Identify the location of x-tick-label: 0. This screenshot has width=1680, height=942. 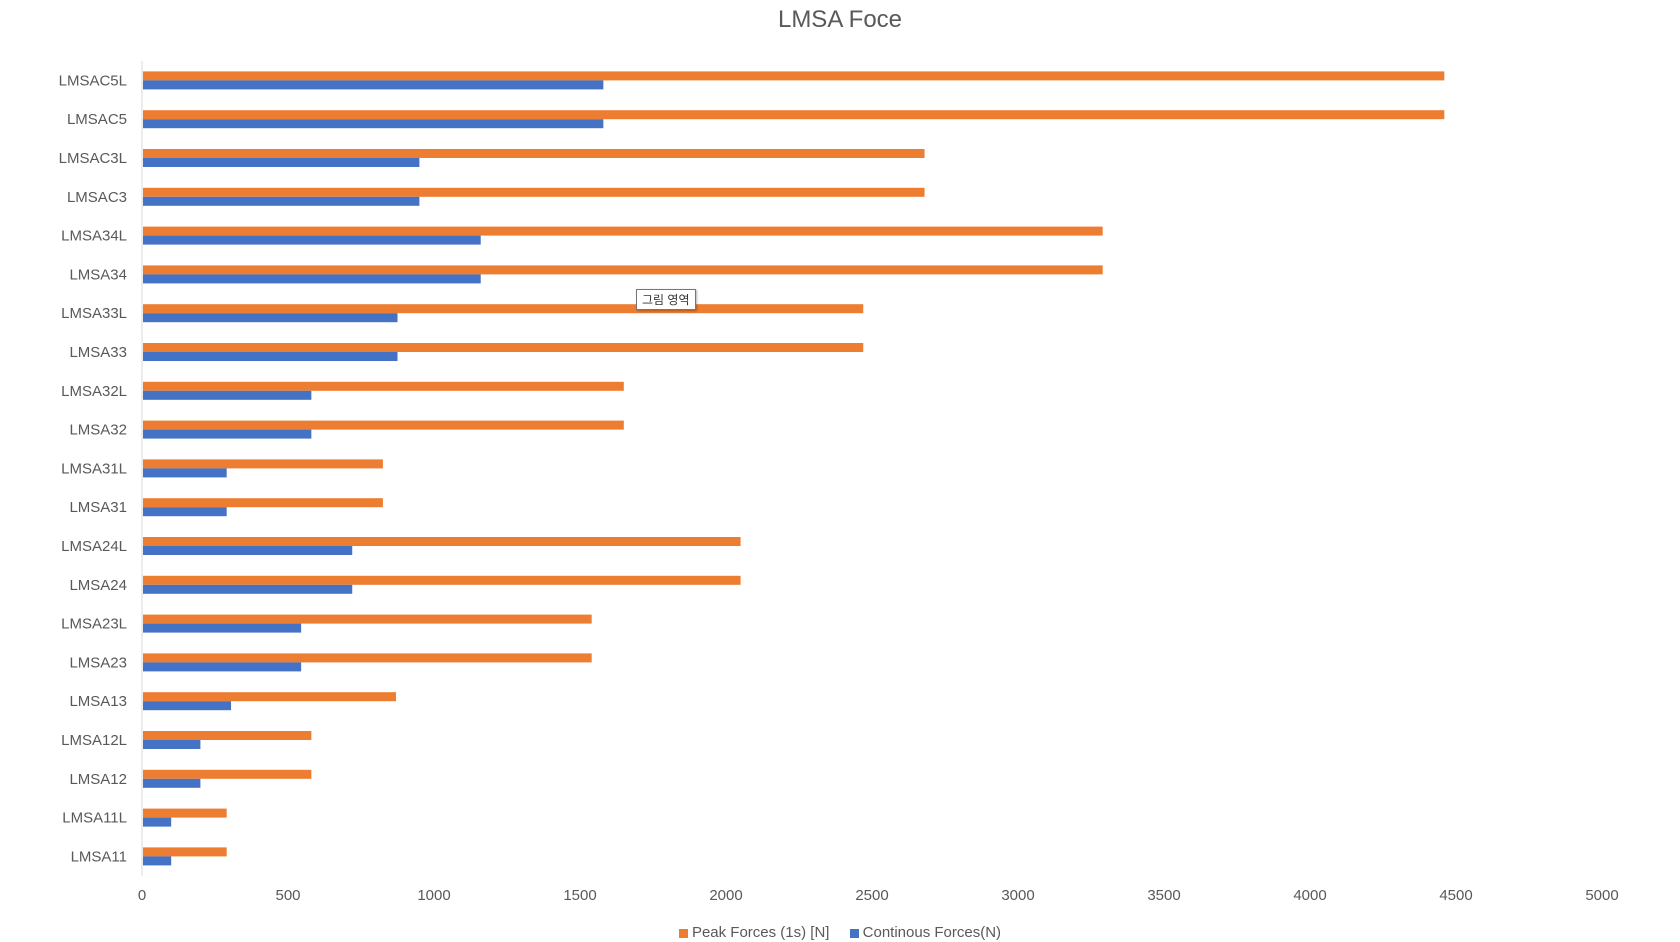
(142, 895).